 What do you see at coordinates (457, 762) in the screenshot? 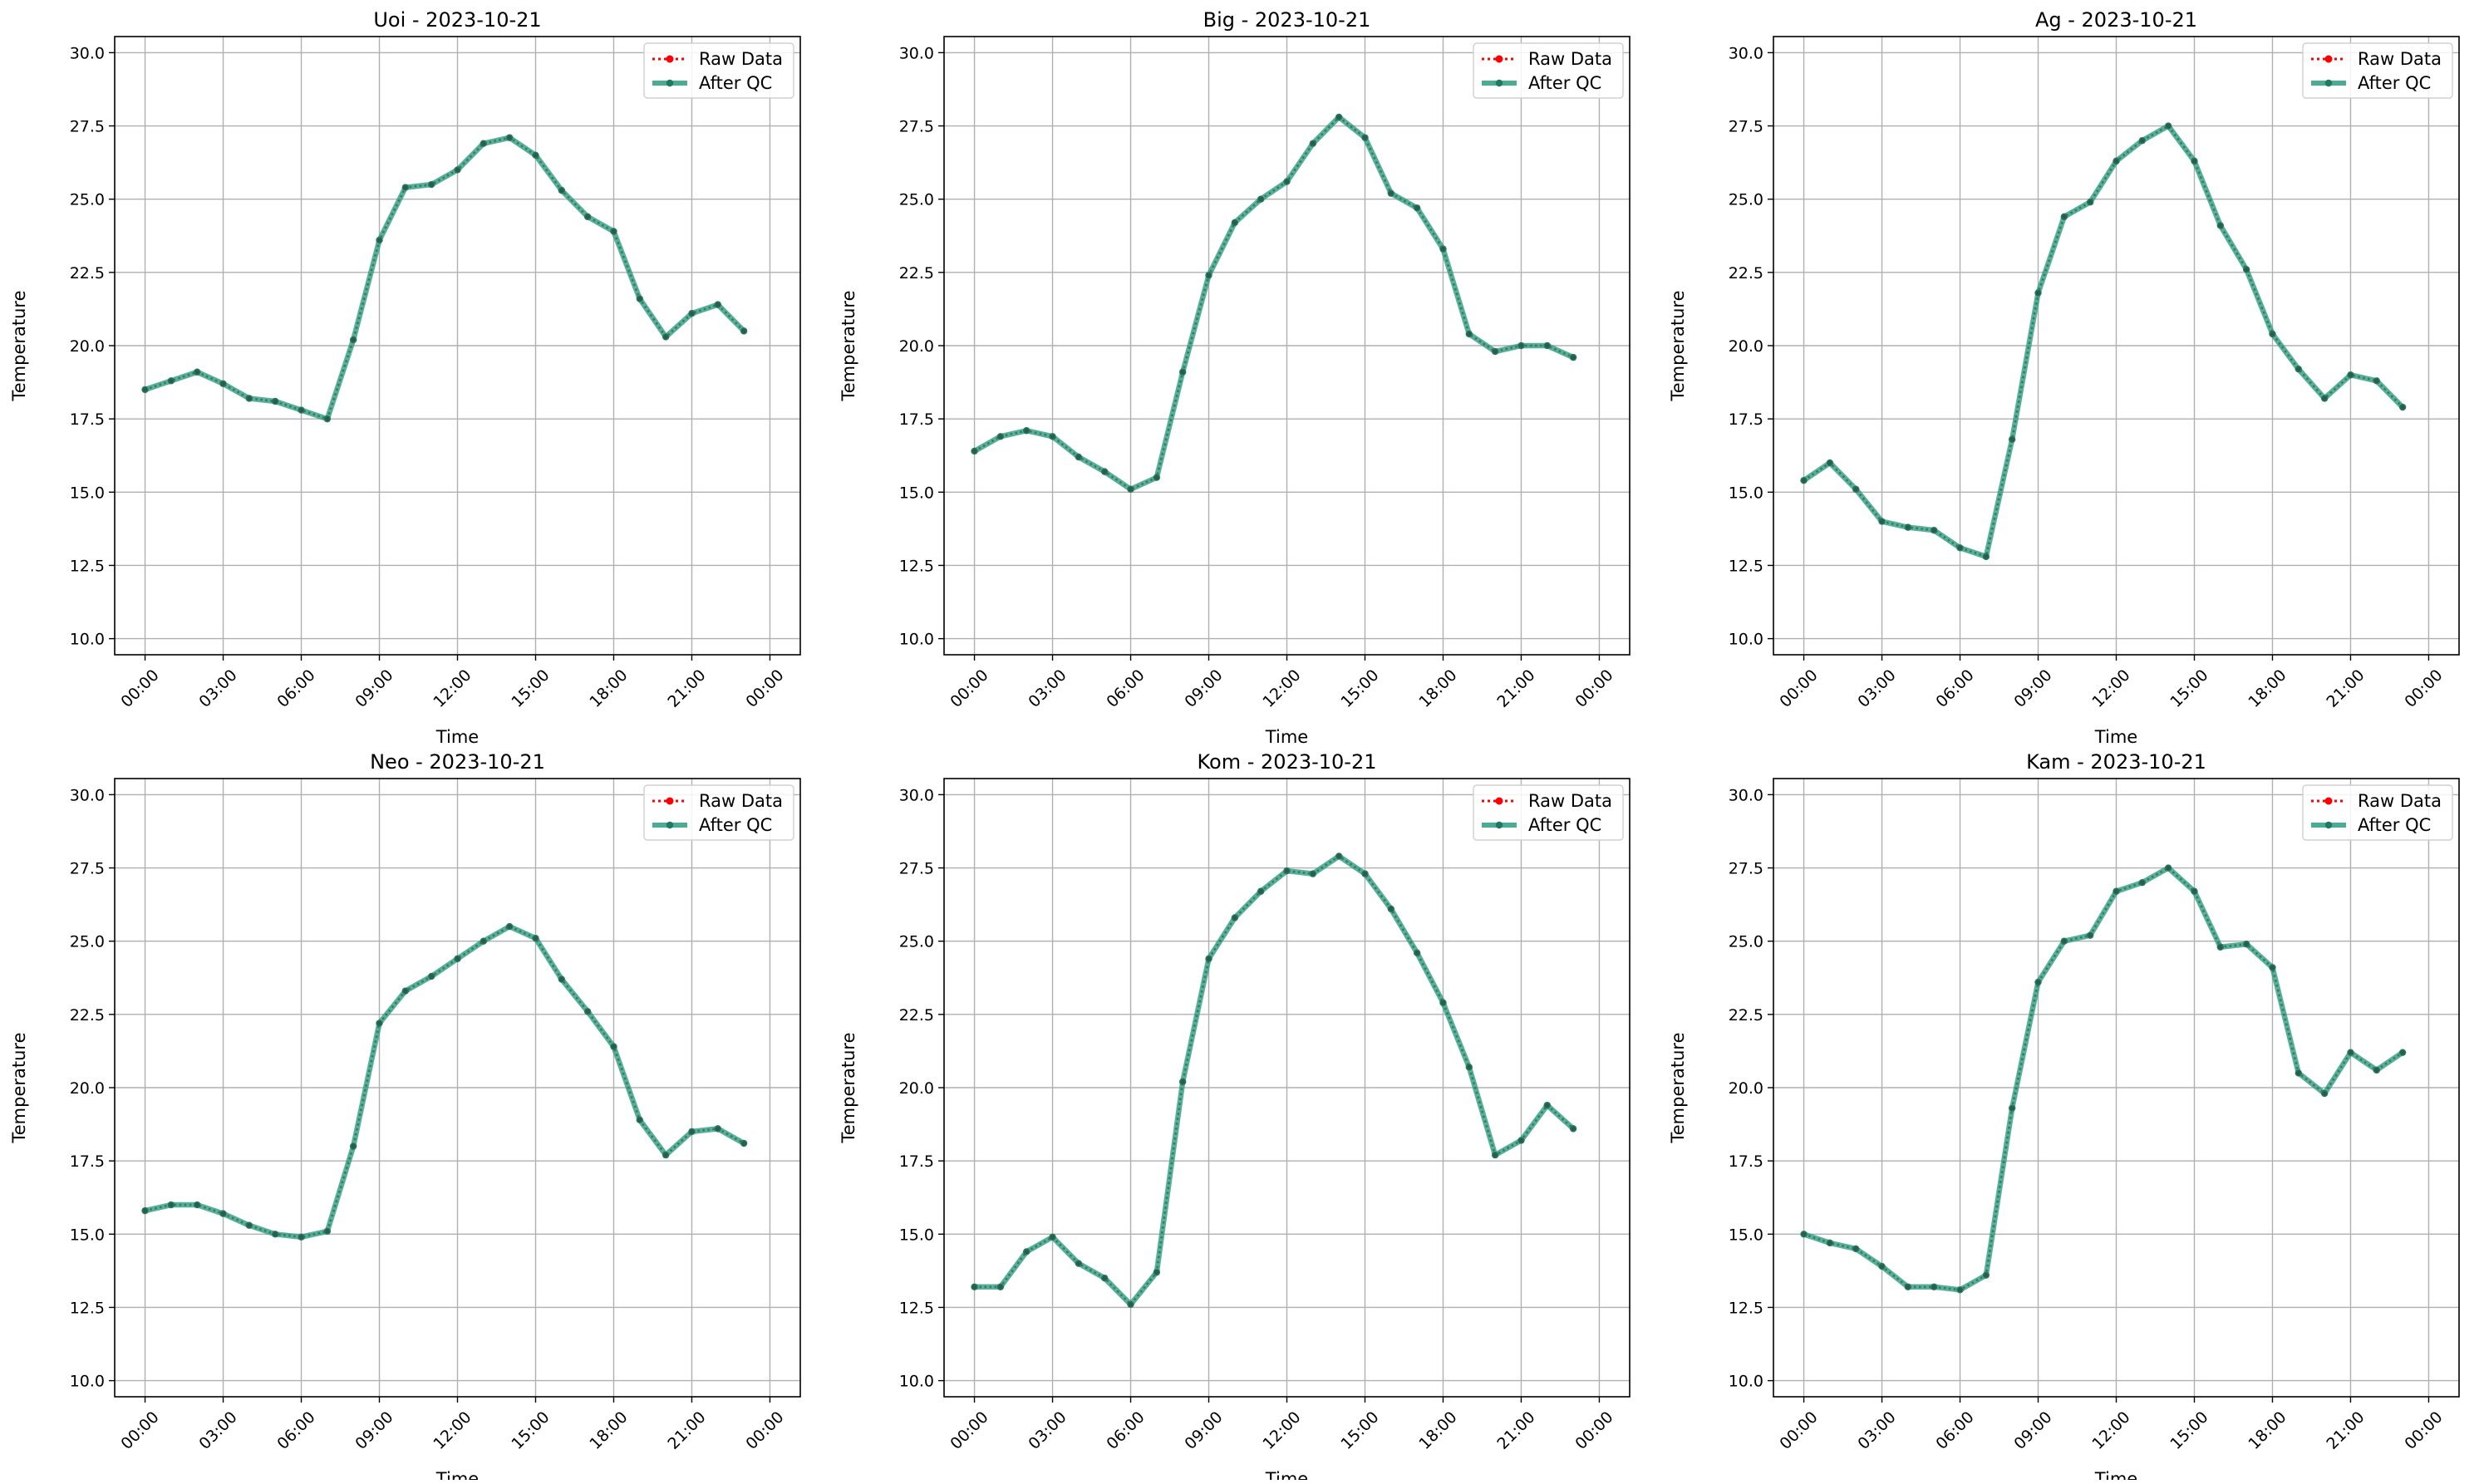
I see `chart-title: Neo - 2023-10-21` at bounding box center [457, 762].